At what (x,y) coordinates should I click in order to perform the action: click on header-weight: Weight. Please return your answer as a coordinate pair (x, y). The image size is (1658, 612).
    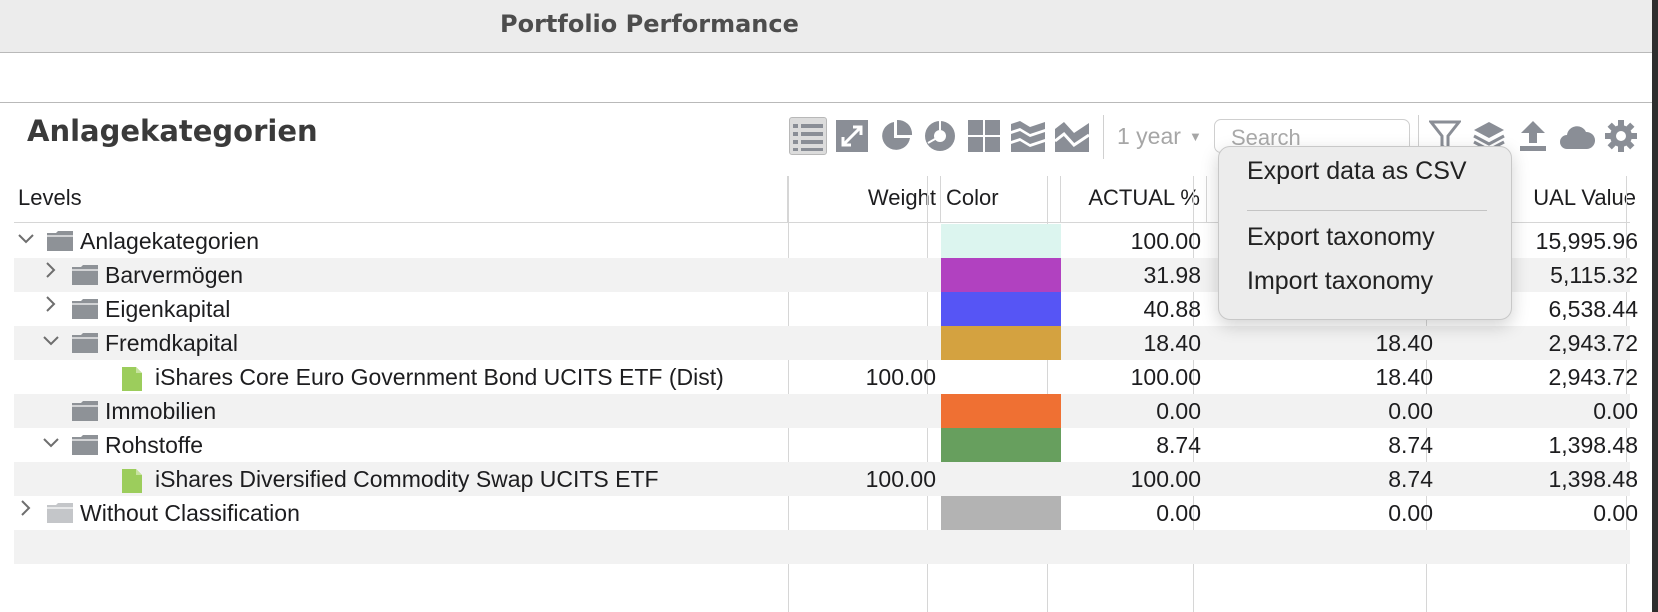
    Looking at the image, I should click on (864, 199).